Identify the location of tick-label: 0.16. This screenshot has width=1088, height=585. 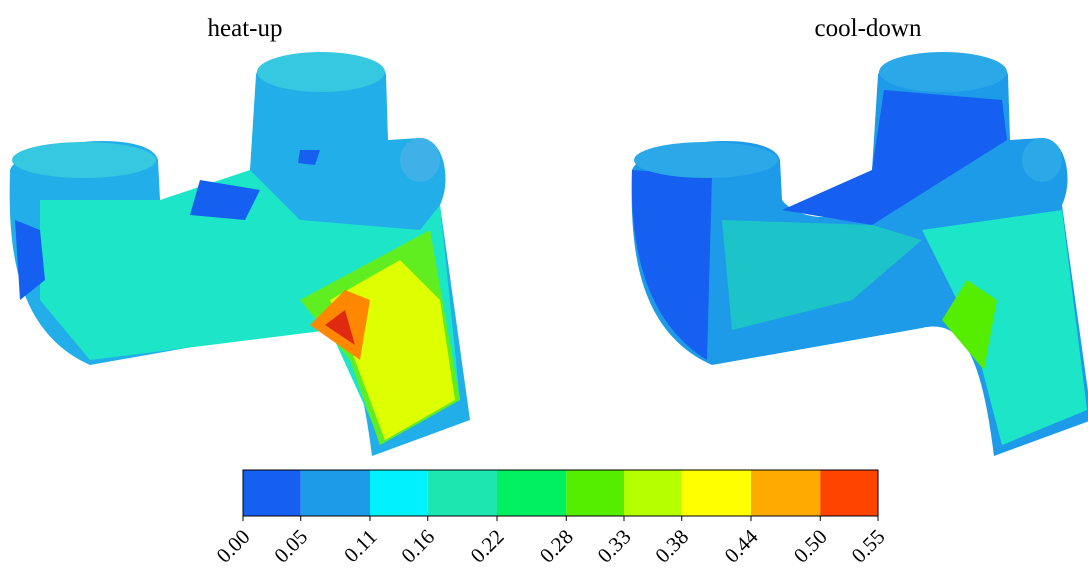
(417, 546).